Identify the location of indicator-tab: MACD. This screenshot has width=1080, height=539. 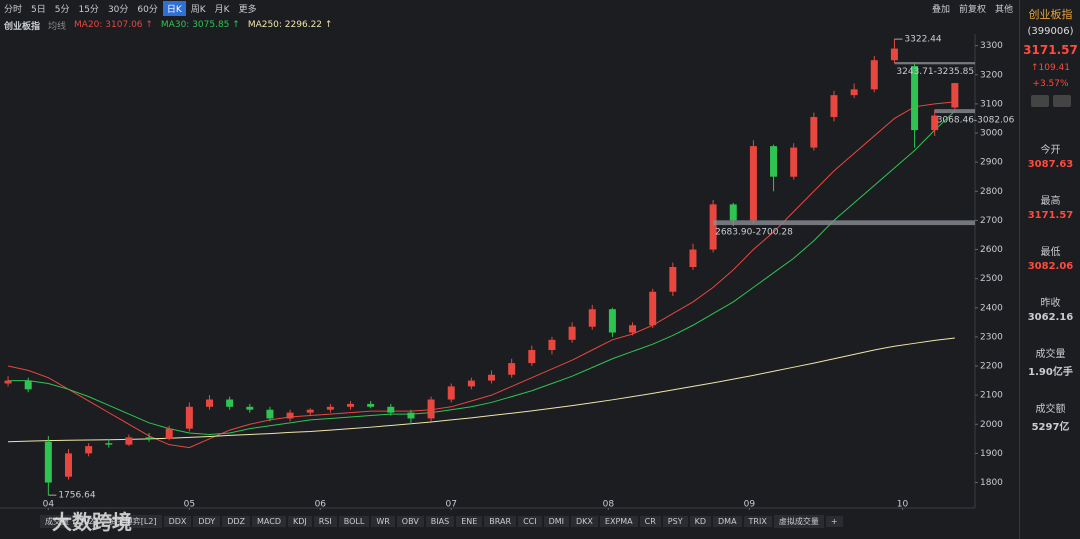
(269, 521).